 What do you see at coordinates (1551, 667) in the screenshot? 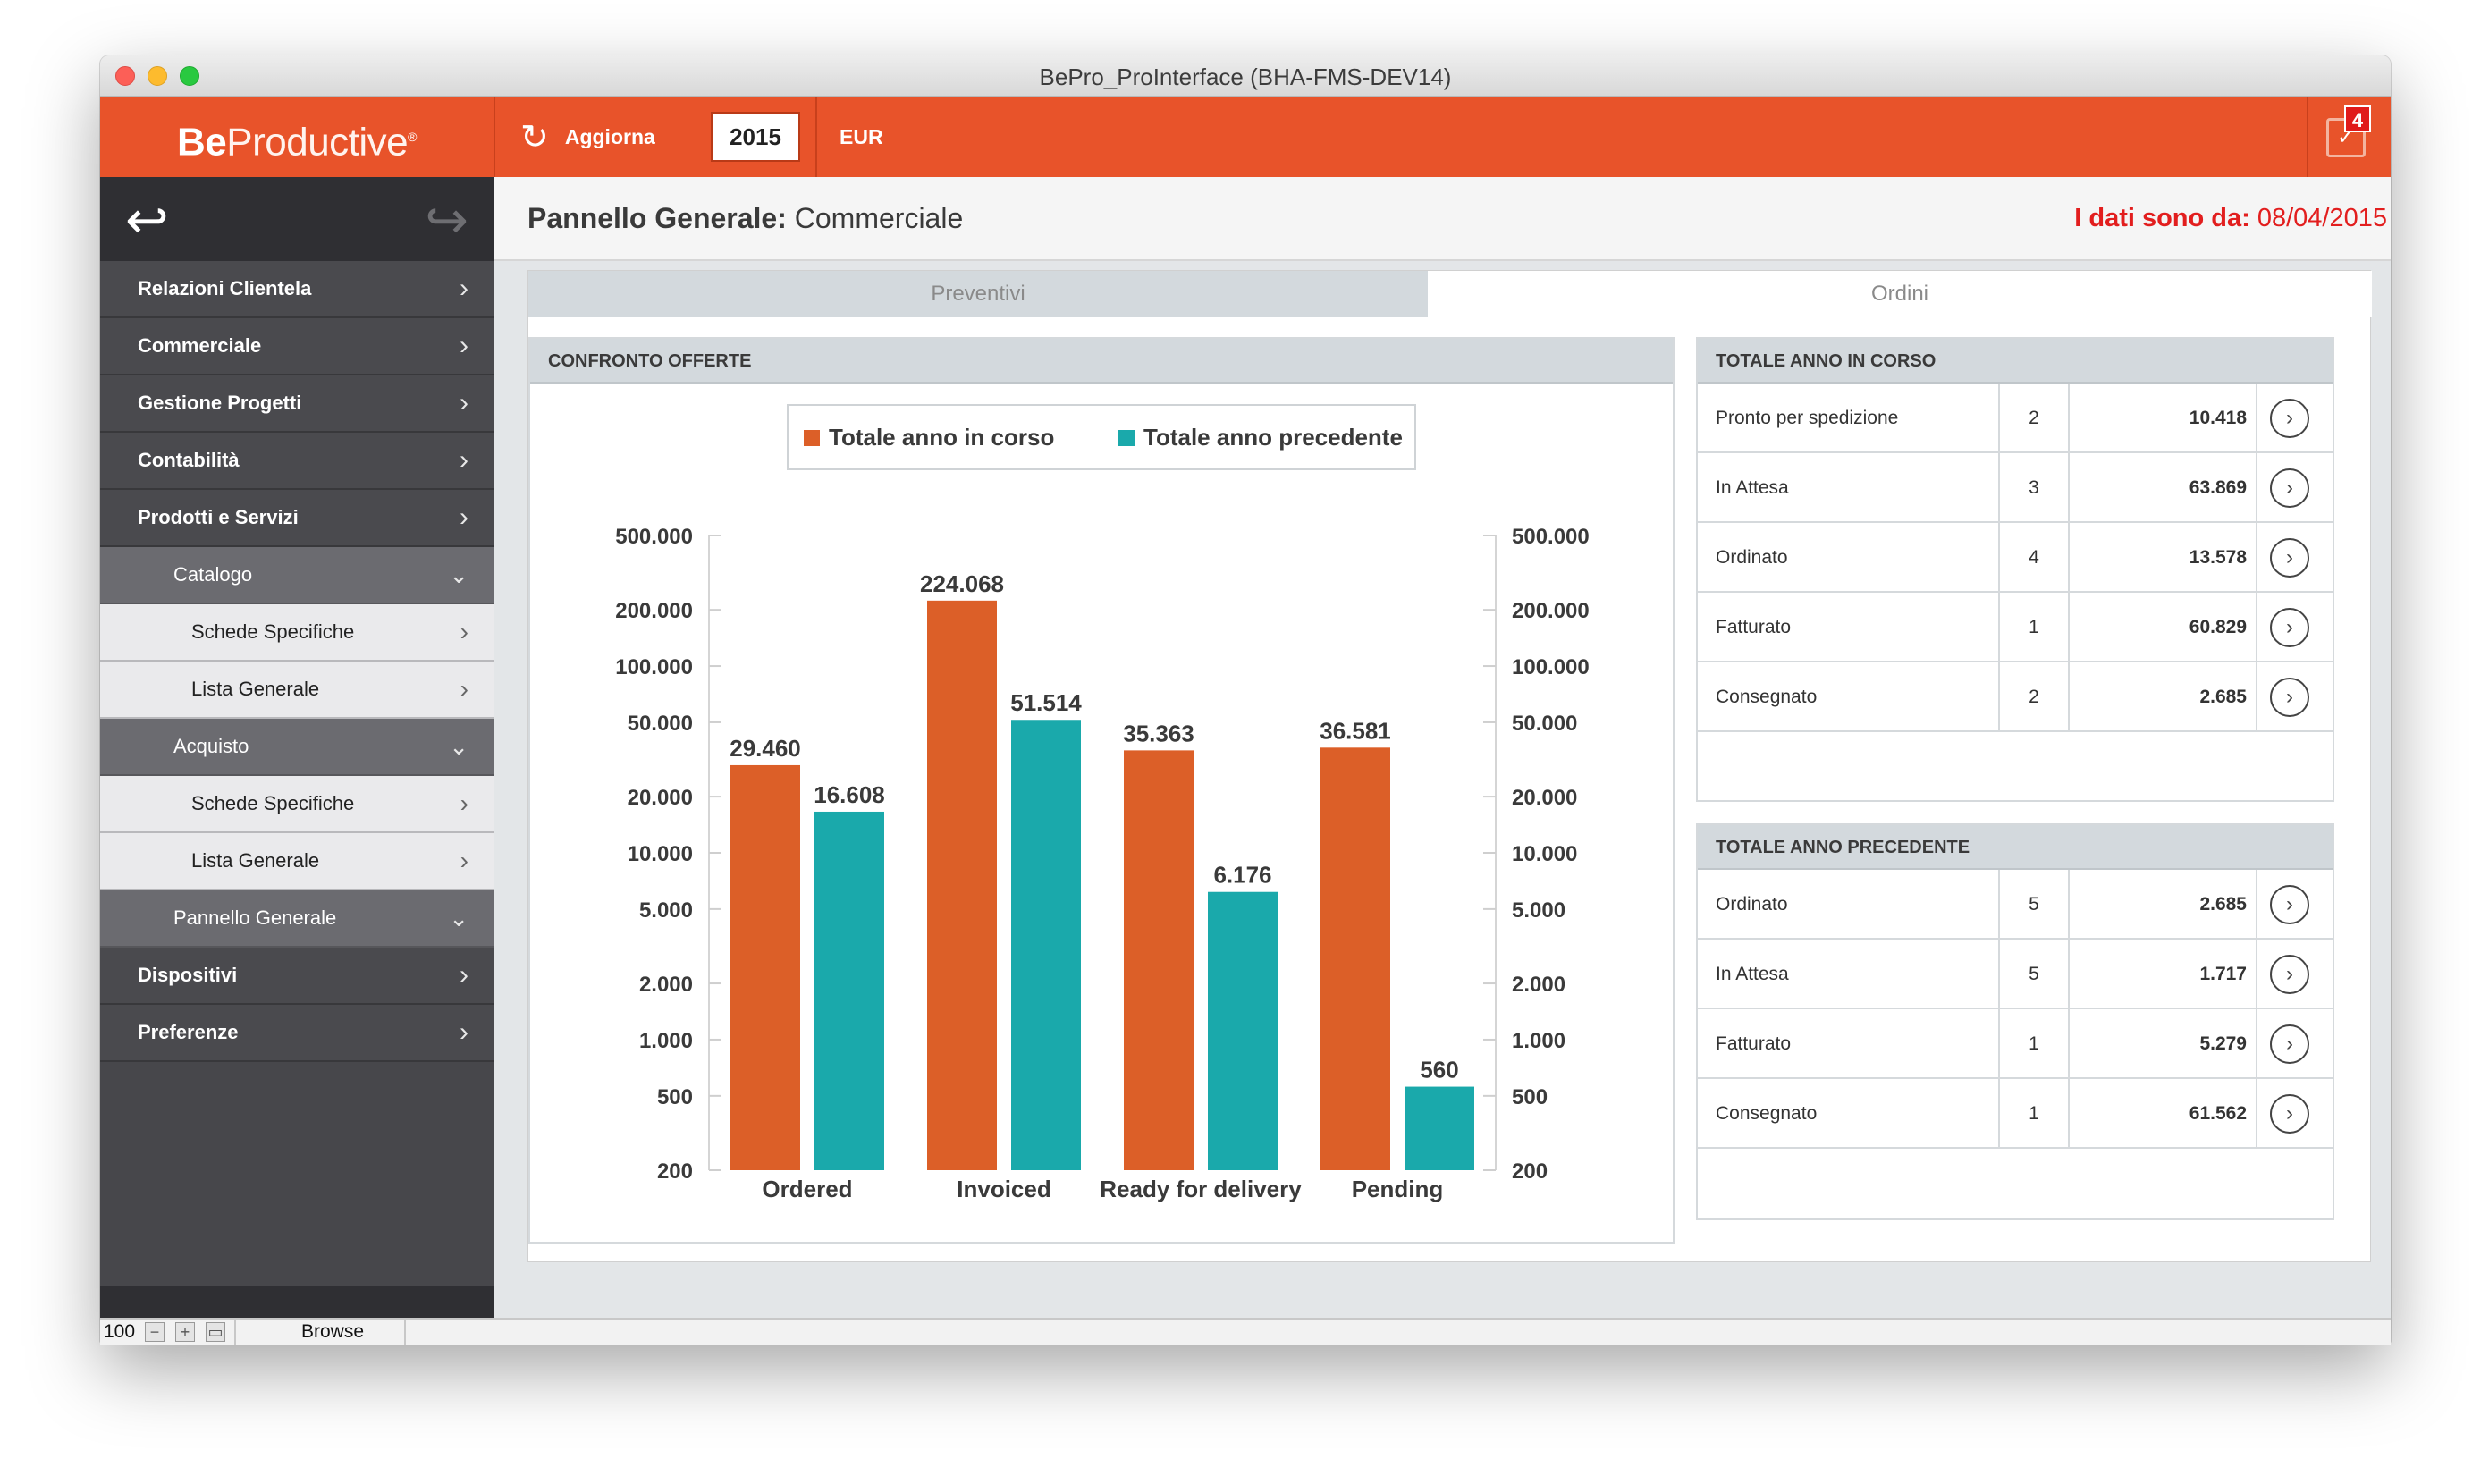
I see `y-tick-label-right: 100.000` at bounding box center [1551, 667].